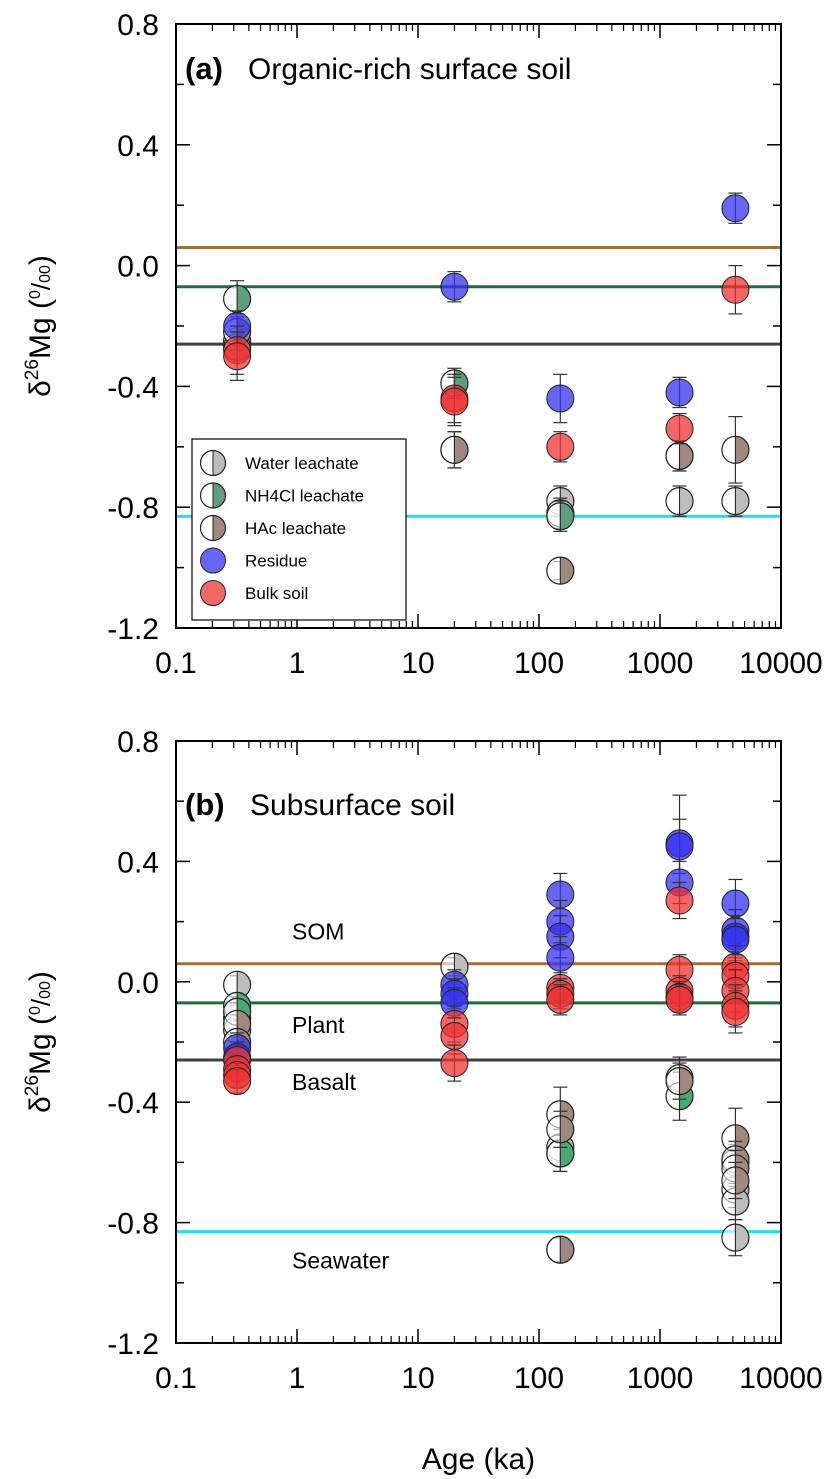 This screenshot has width=835, height=1479. Describe the element at coordinates (276, 561) in the screenshot. I see `panel-a-legend-label-residue: Residue` at that location.